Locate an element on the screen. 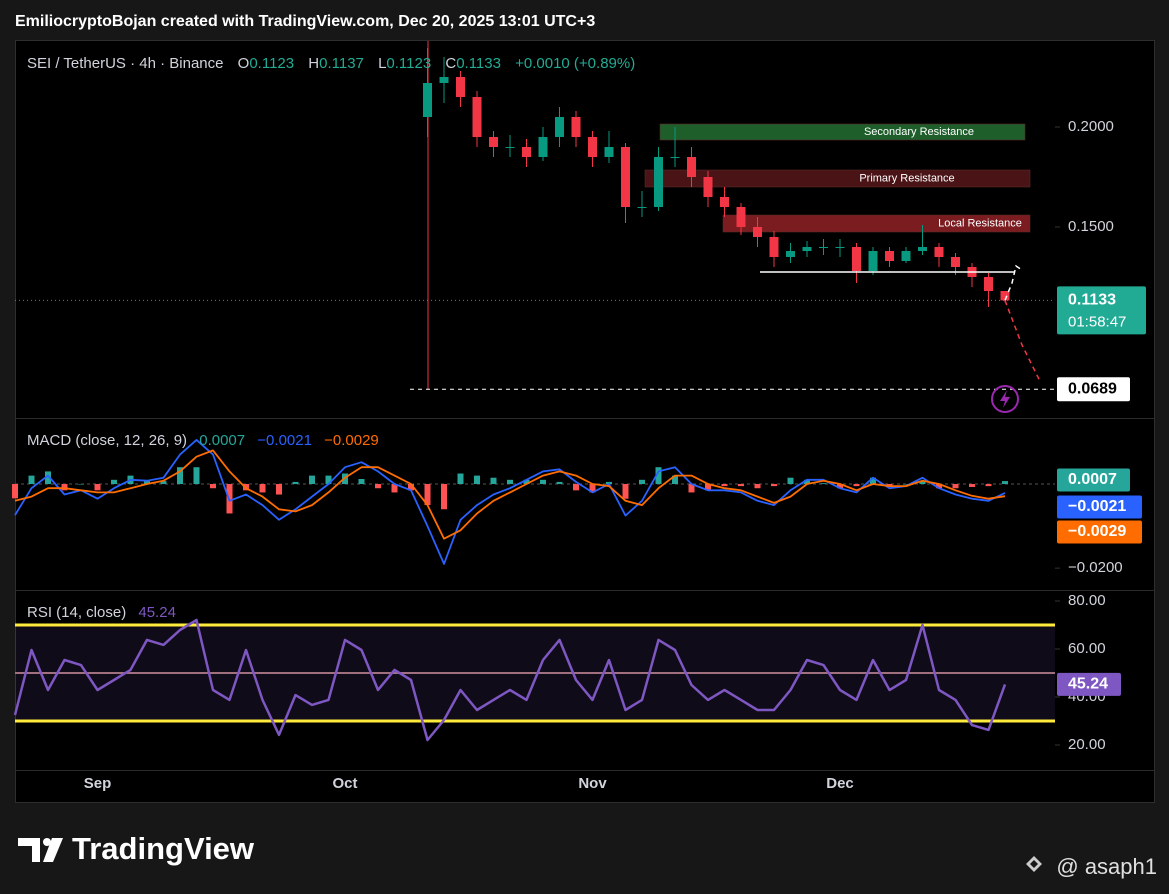 This screenshot has width=1169, height=894. y-tick-label: 0.1500 is located at coordinates (1091, 226).